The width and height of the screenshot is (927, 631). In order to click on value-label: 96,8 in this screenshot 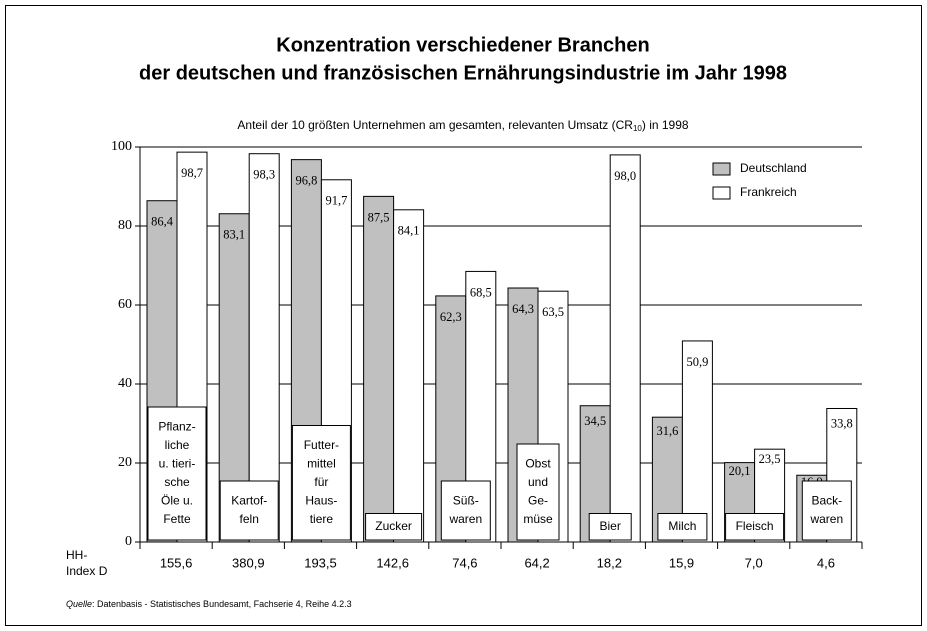, I will do `click(306, 181)`.